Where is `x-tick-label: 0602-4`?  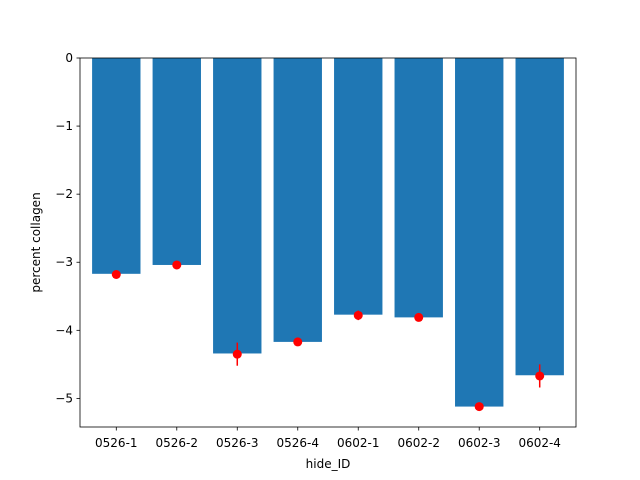 x-tick-label: 0602-4 is located at coordinates (539, 443).